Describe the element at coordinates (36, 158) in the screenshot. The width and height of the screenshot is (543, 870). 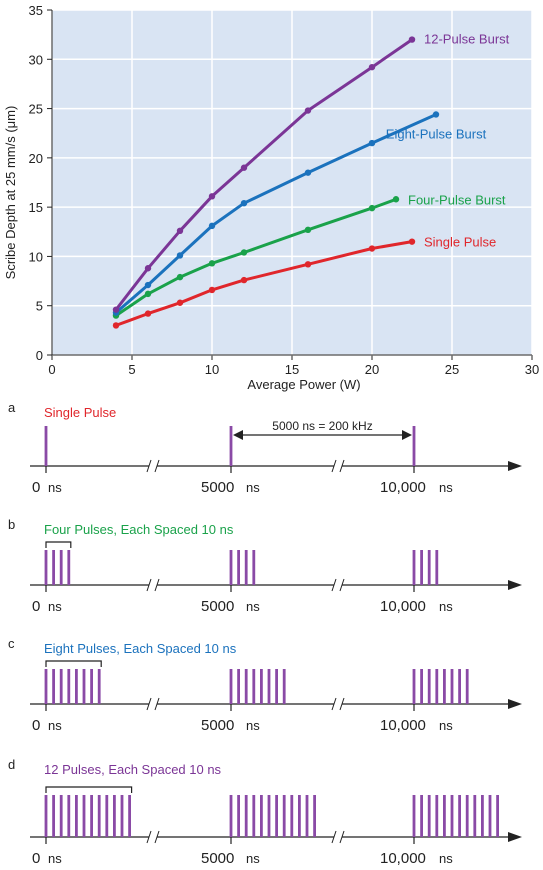
I see `y-tick-label: 20` at that location.